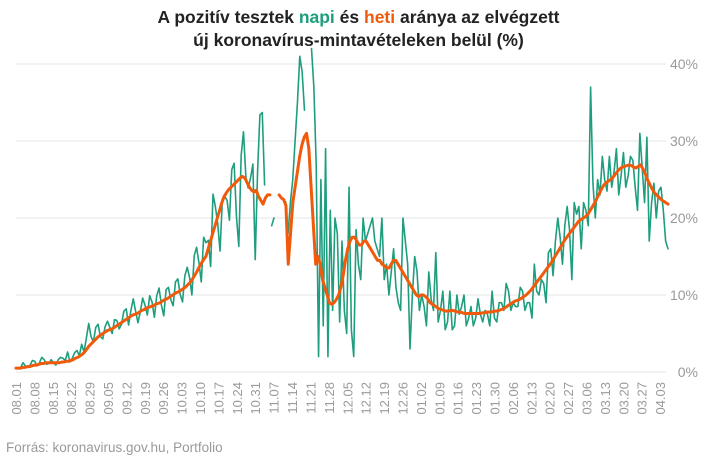 Image resolution: width=717 pixels, height=466 pixels. Describe the element at coordinates (550, 398) in the screenshot. I see `x-tick-label: 02.20` at that location.